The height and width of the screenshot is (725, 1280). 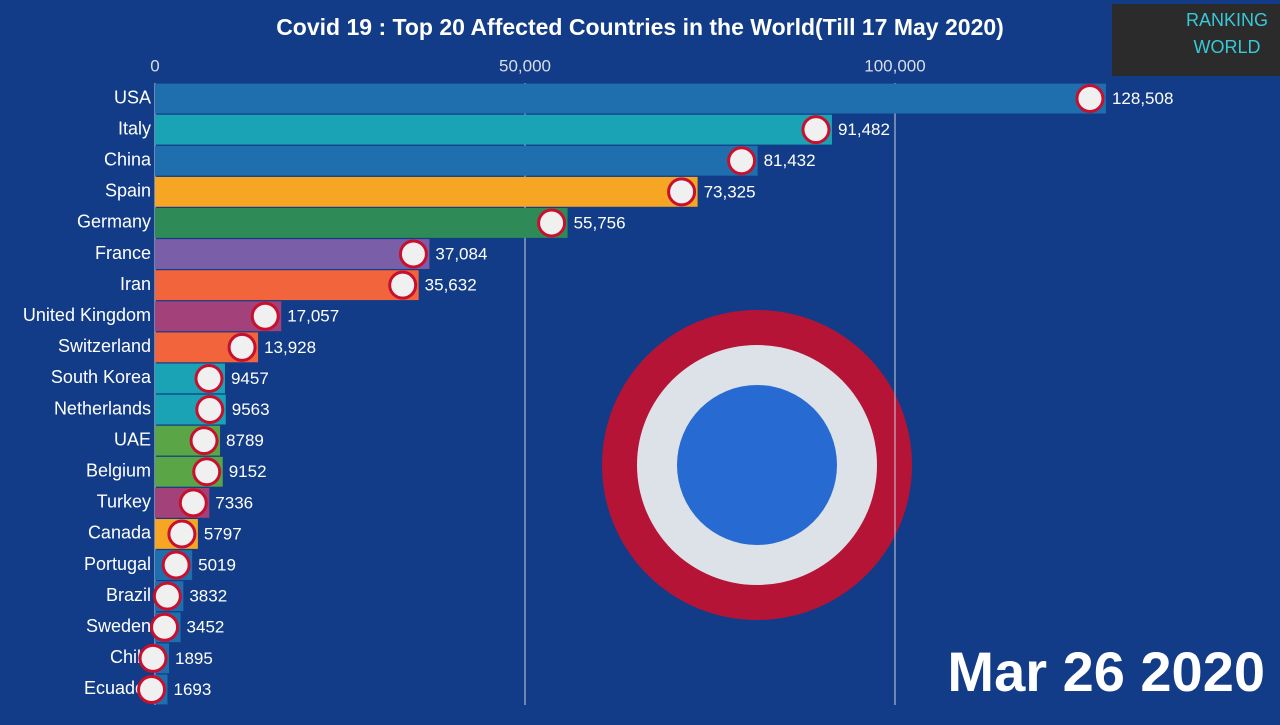 I want to click on category-label: Italy, so click(x=134, y=128).